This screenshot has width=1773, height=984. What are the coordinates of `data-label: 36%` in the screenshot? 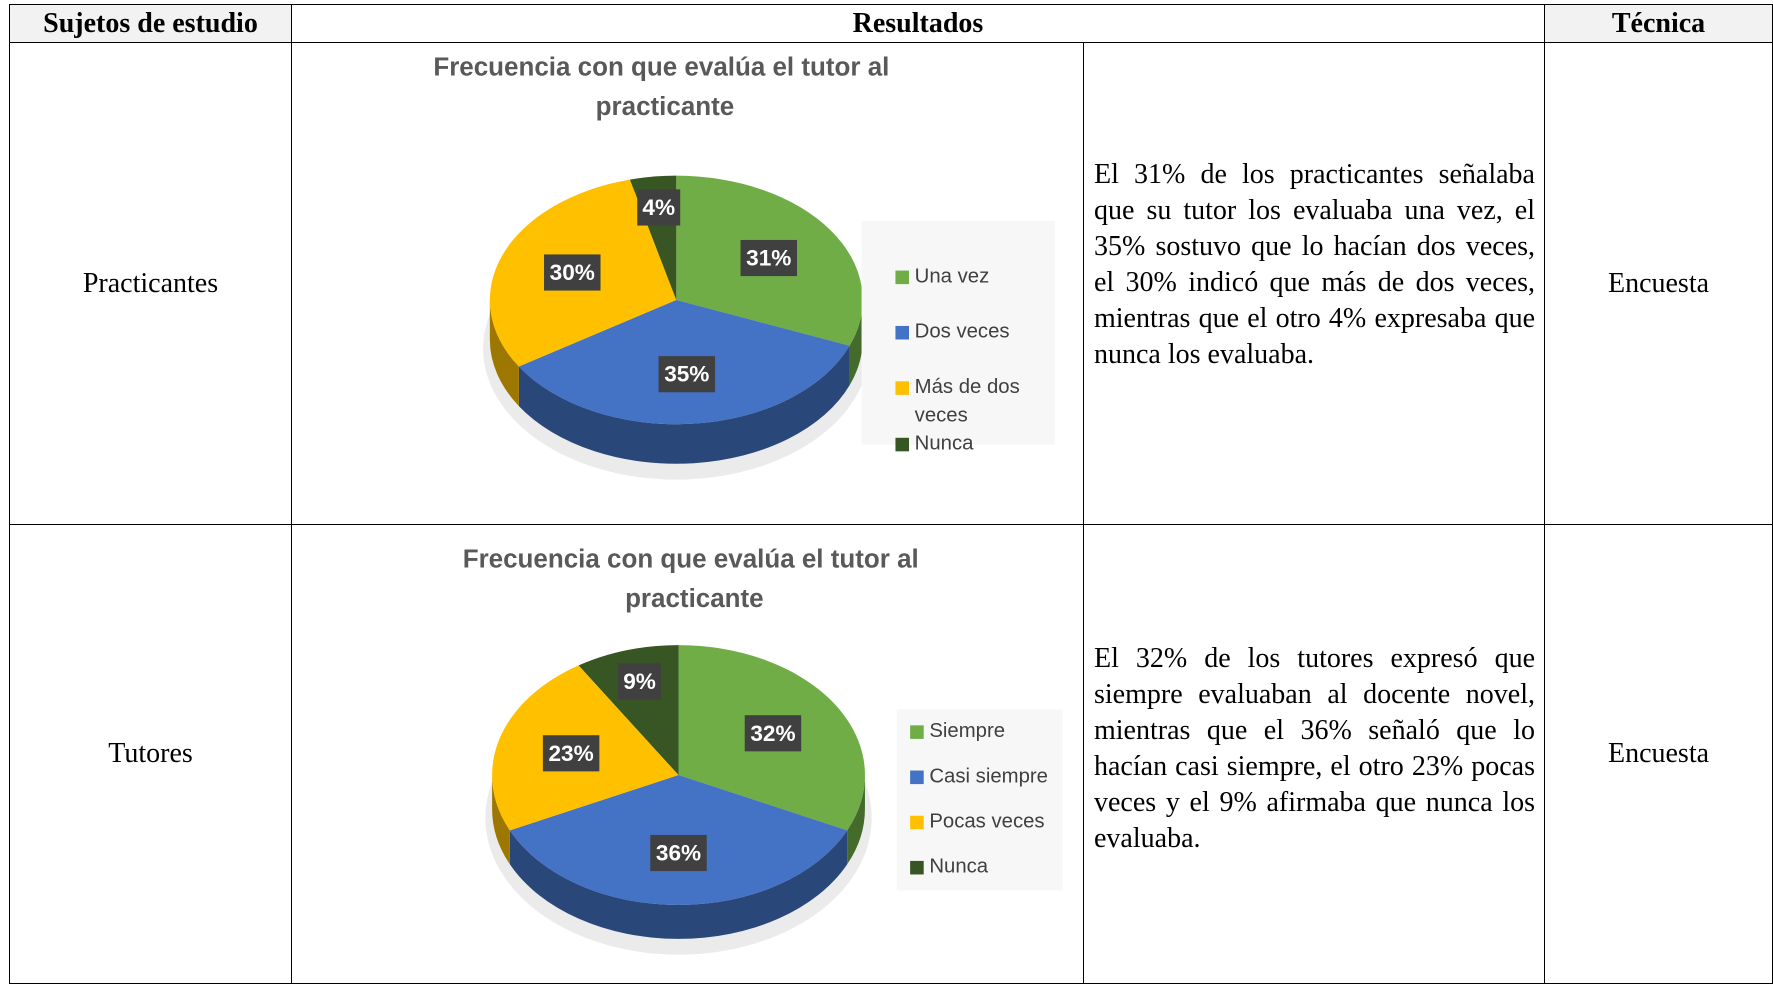 It's located at (678, 853).